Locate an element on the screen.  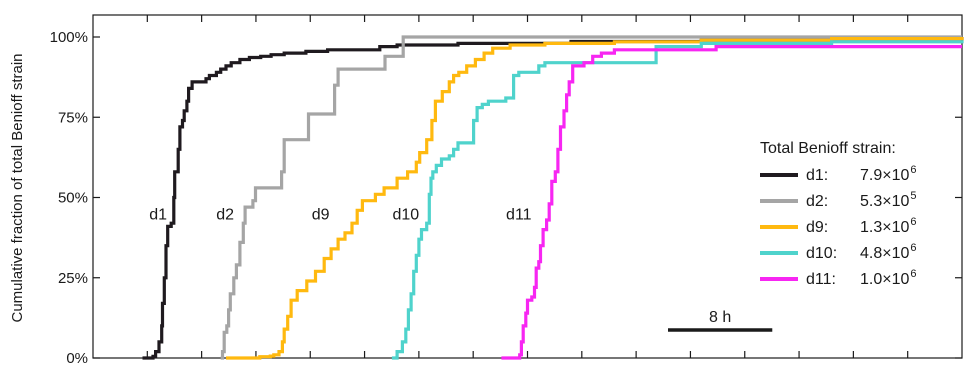
legend-series-value: 1.3×10 is located at coordinates (884, 227).